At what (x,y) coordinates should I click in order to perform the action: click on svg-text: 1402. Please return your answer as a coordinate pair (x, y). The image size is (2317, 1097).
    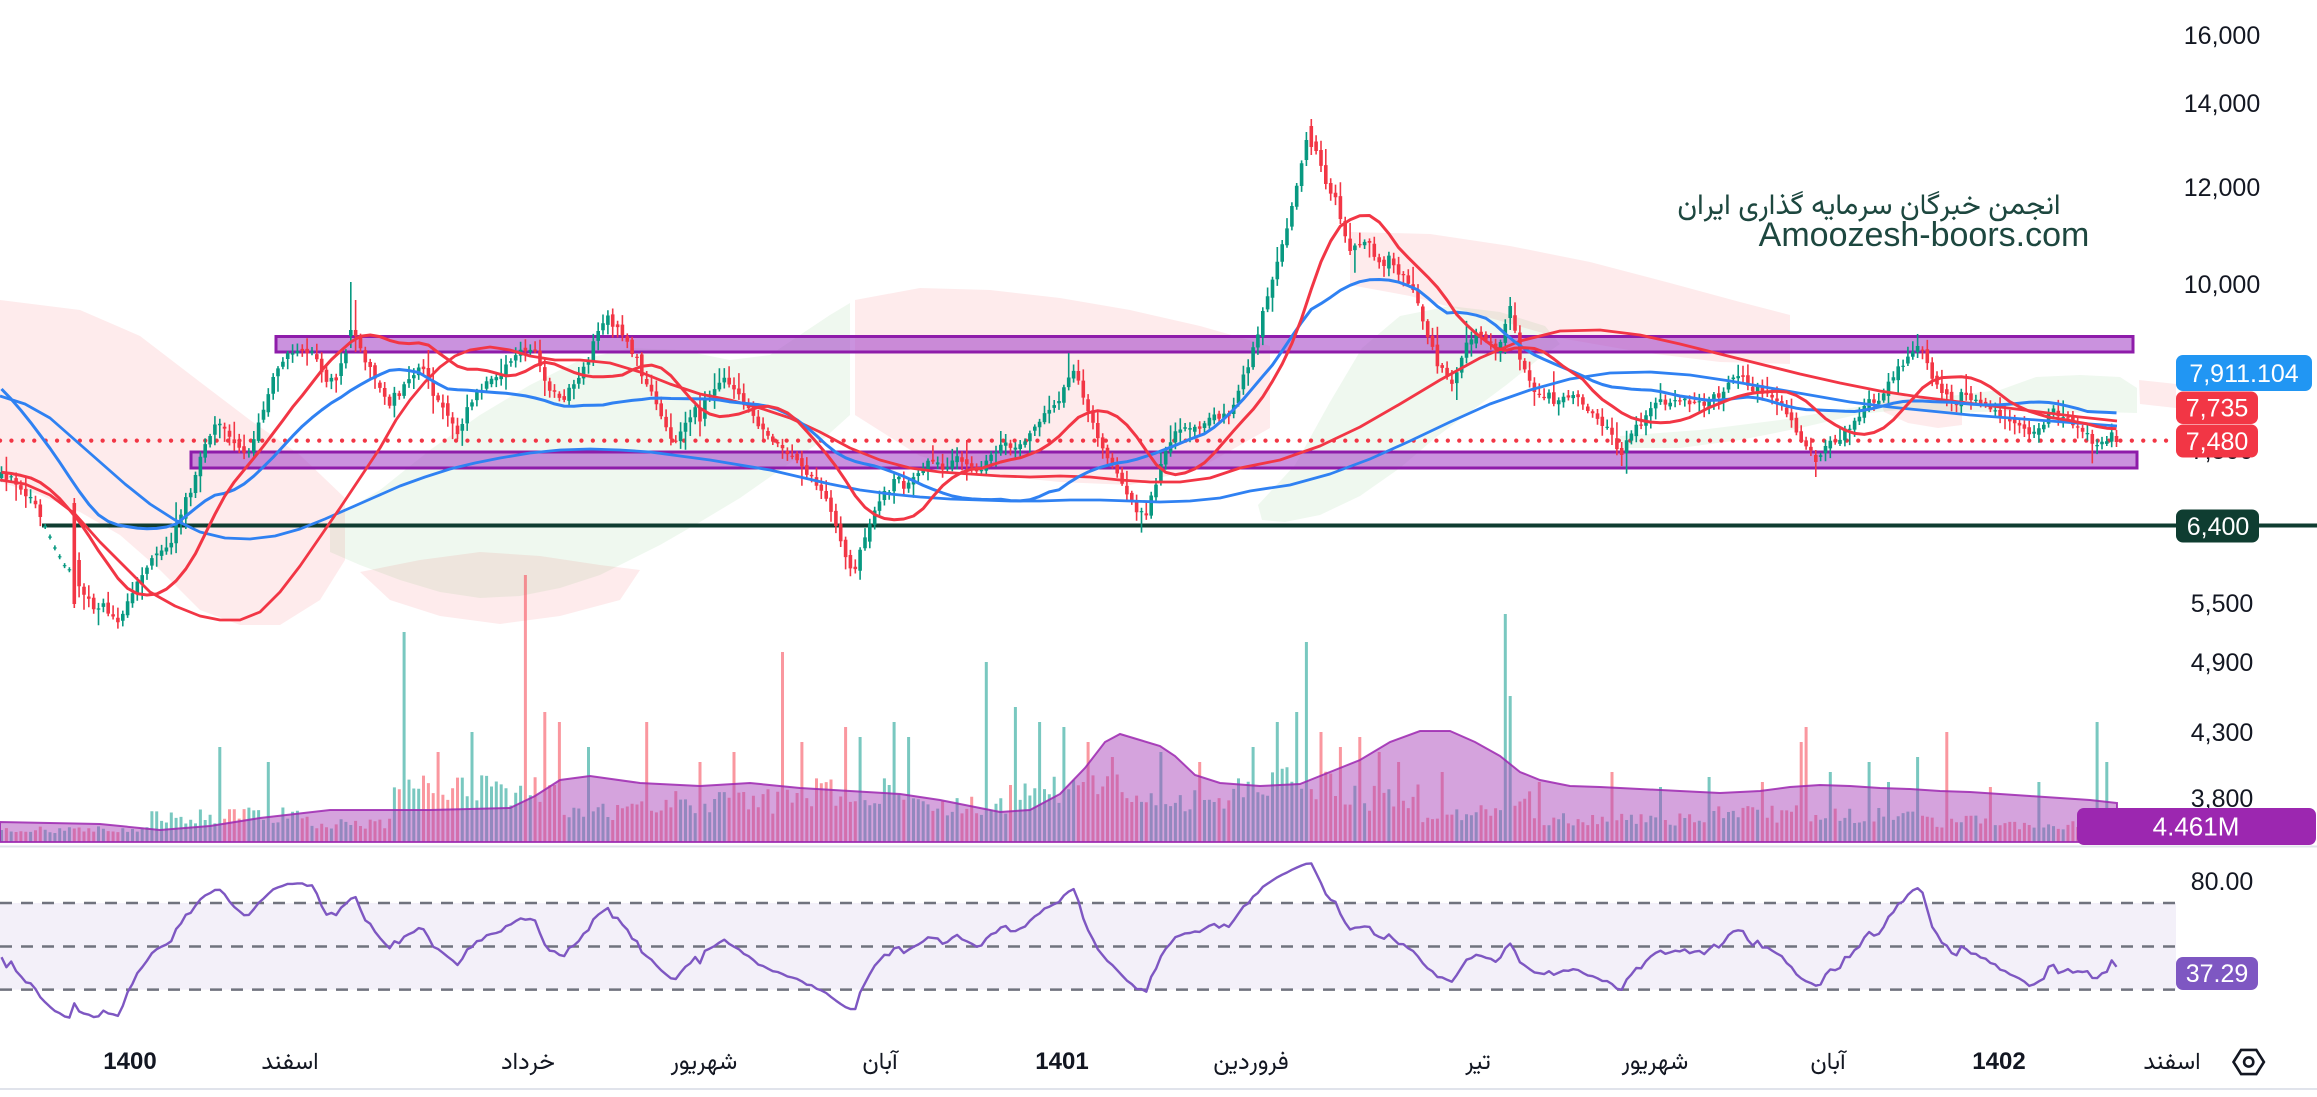
    Looking at the image, I should click on (1998, 1061).